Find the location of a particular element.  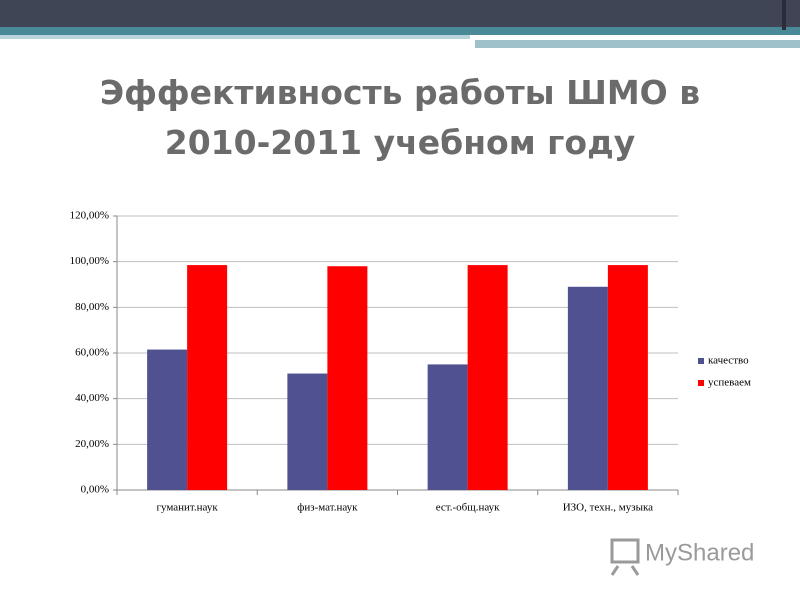

watermark: MyShared is located at coordinates (699, 552).